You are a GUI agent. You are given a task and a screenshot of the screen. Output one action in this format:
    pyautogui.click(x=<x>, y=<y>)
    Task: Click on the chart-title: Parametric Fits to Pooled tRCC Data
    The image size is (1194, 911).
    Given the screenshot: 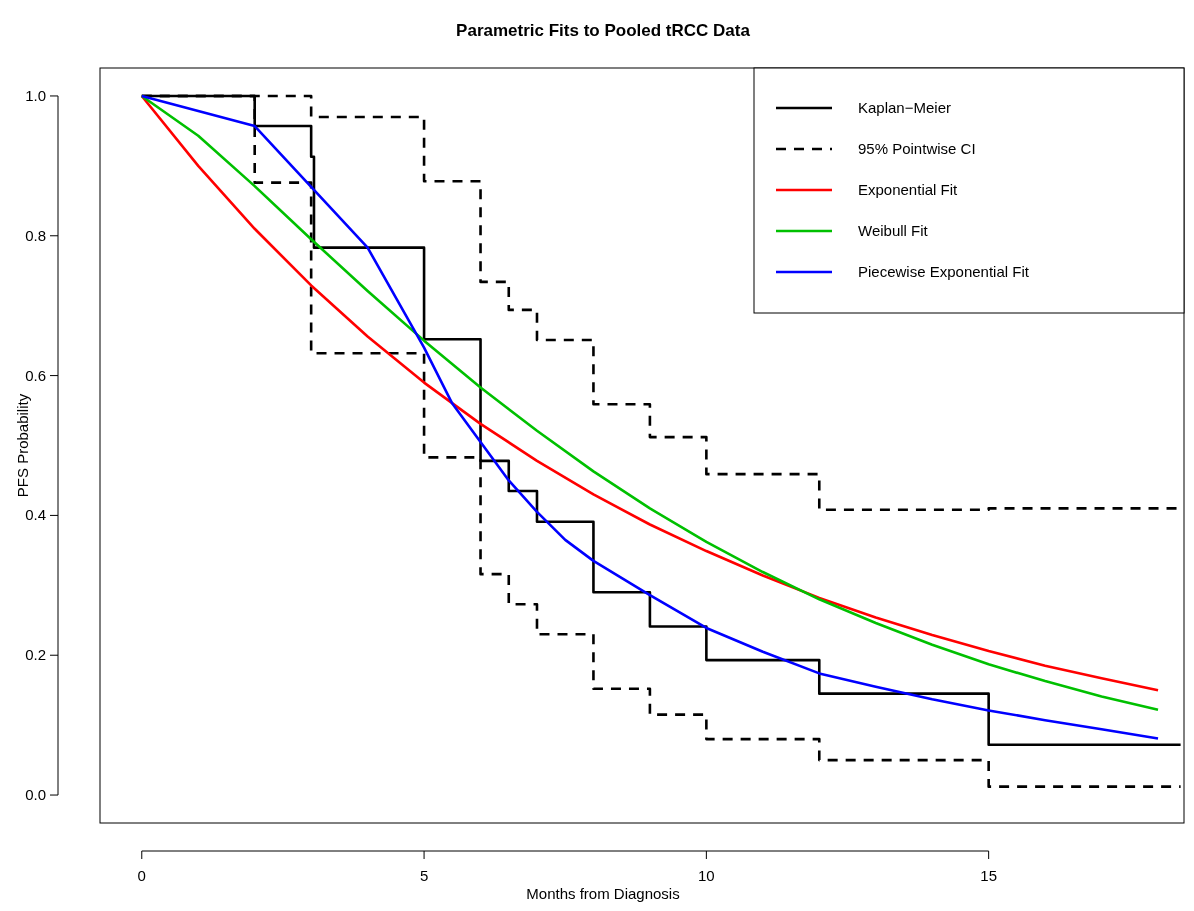 What is the action you would take?
    pyautogui.click(x=603, y=30)
    